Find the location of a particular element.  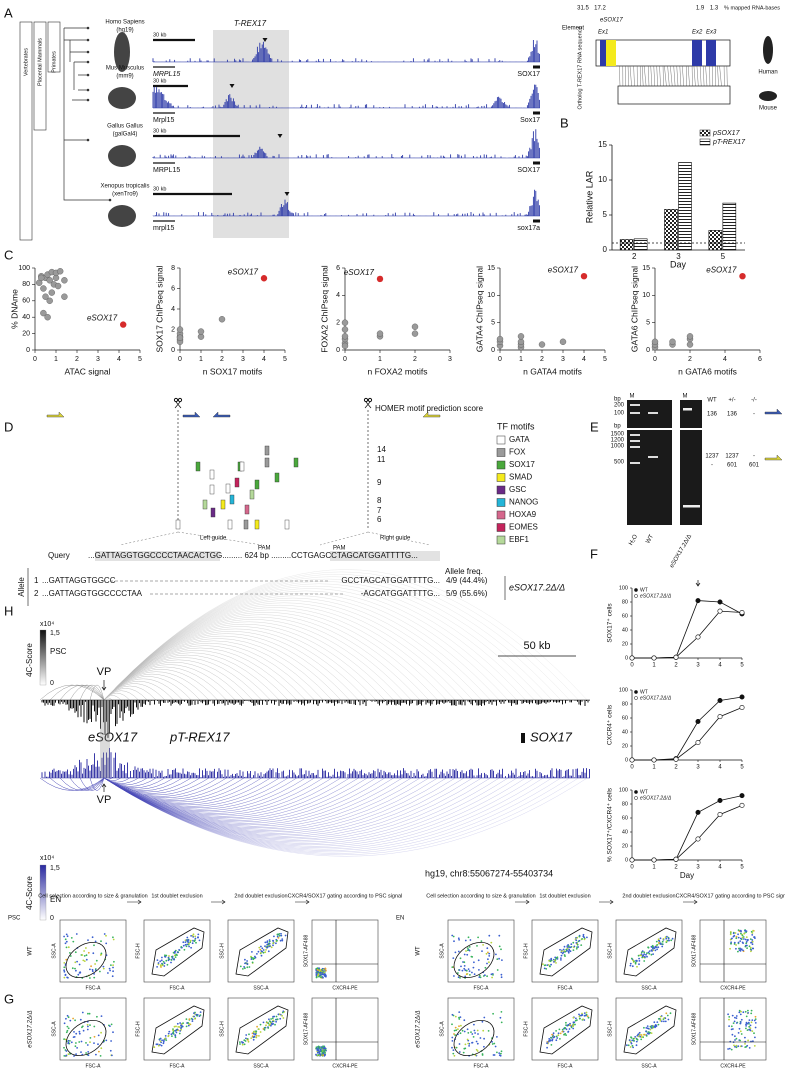

lane-label: H₂O is located at coordinates (633, 540).